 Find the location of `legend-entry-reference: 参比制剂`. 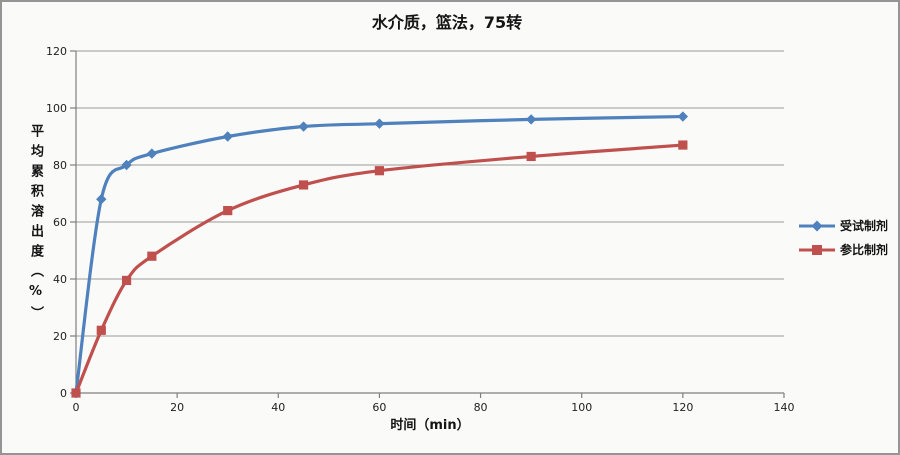

legend-entry-reference: 参比制剂 is located at coordinates (843, 249).